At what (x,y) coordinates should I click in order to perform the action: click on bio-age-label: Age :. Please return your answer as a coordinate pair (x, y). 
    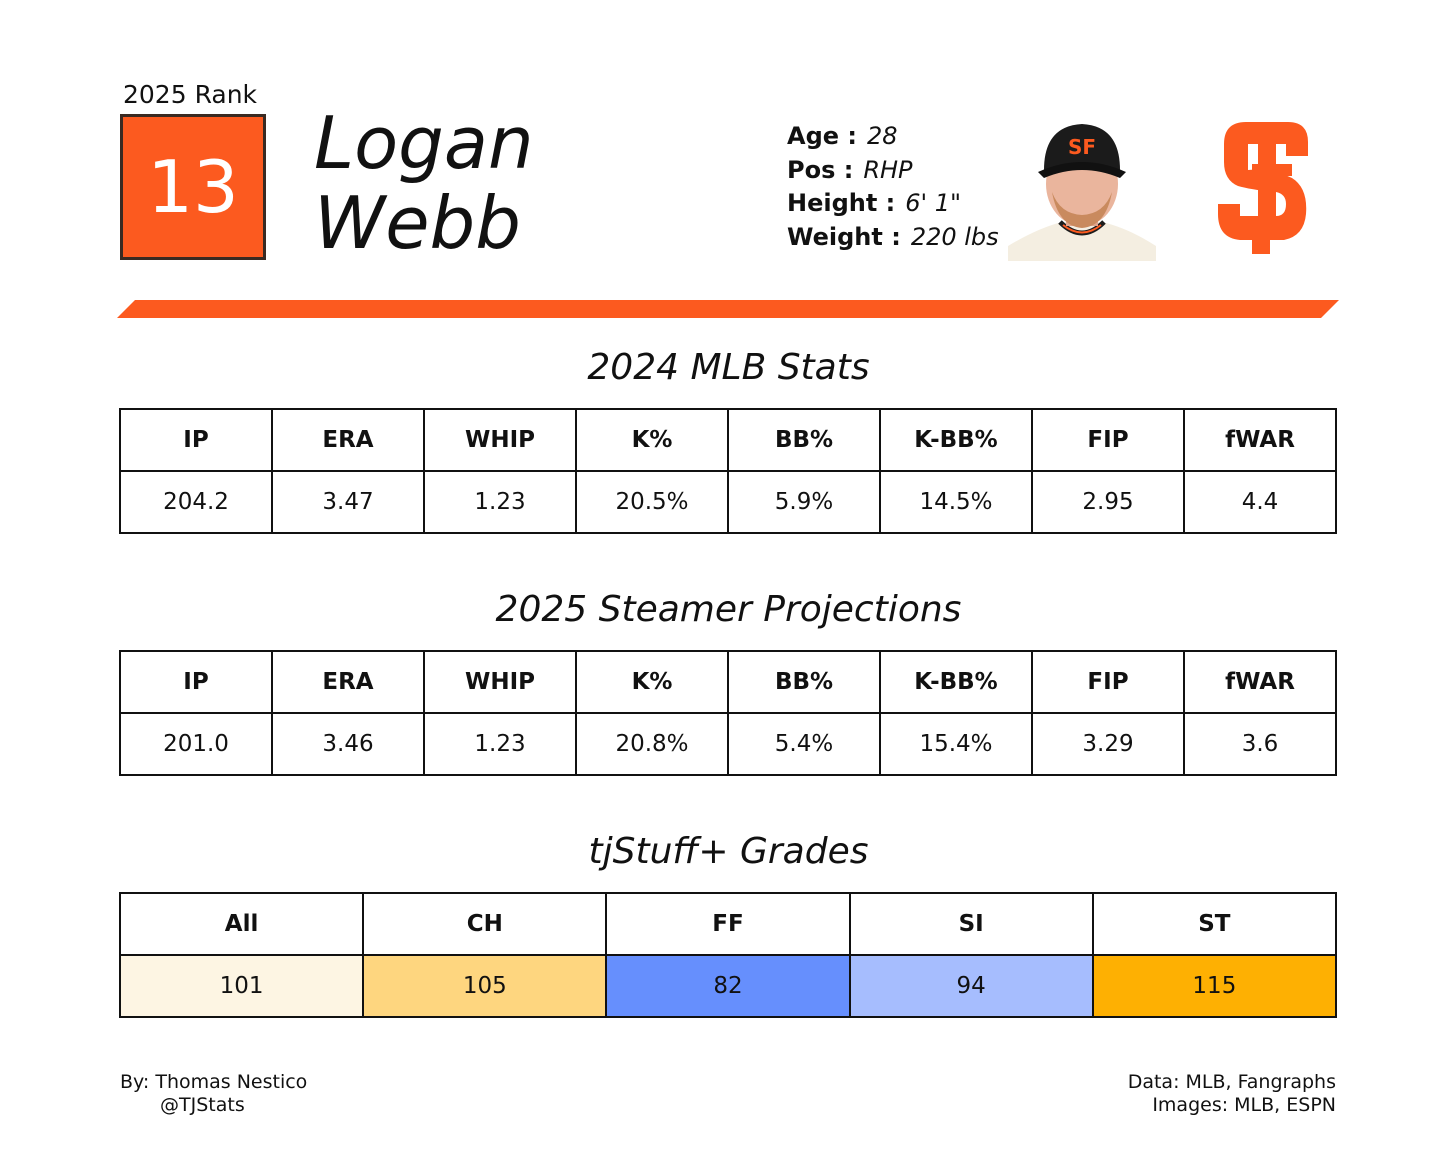
    Looking at the image, I should click on (822, 136).